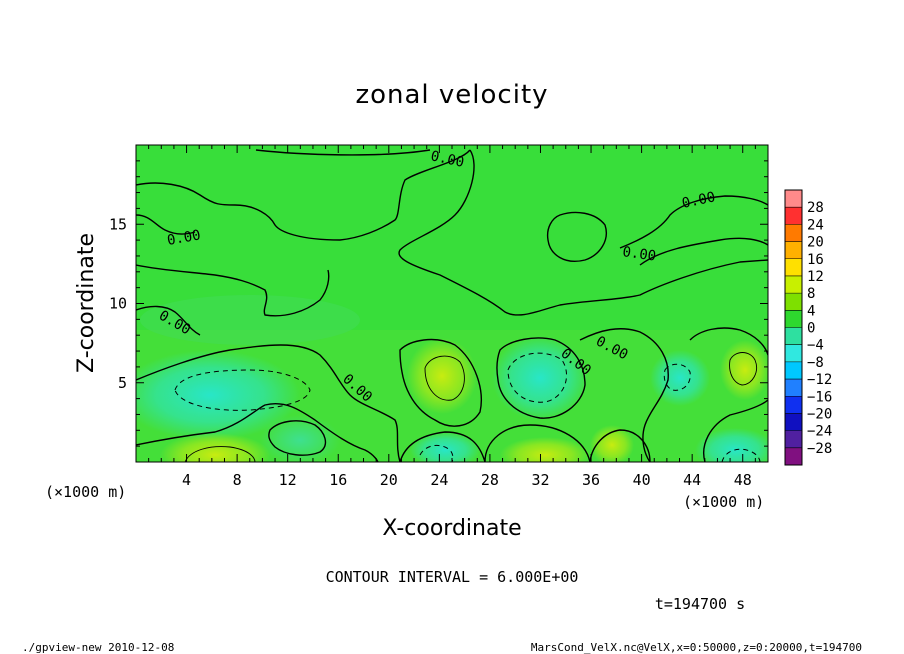  I want to click on x-tick-label: 28, so click(490, 480).